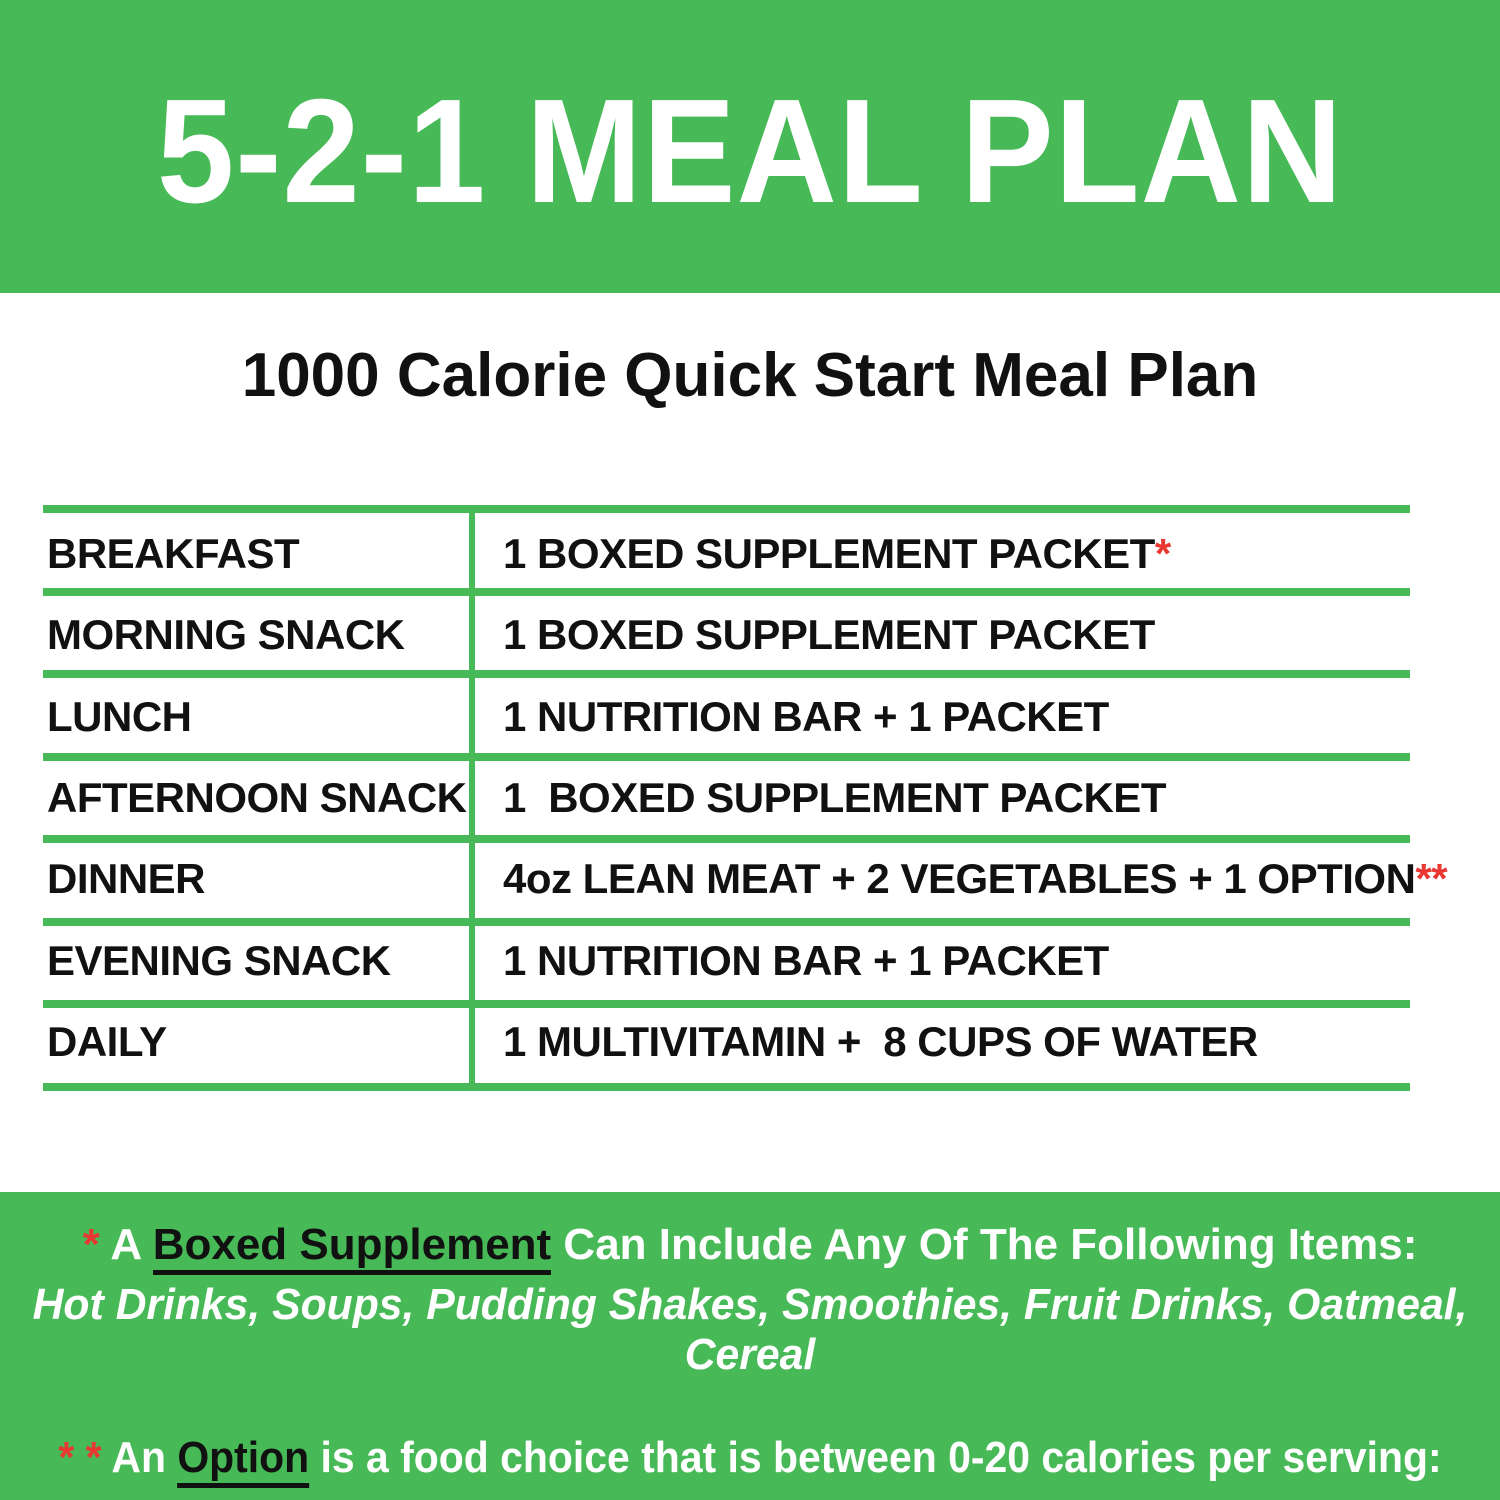 The height and width of the screenshot is (1500, 1500). What do you see at coordinates (107, 1042) in the screenshot?
I see `meal-label: DAILY` at bounding box center [107, 1042].